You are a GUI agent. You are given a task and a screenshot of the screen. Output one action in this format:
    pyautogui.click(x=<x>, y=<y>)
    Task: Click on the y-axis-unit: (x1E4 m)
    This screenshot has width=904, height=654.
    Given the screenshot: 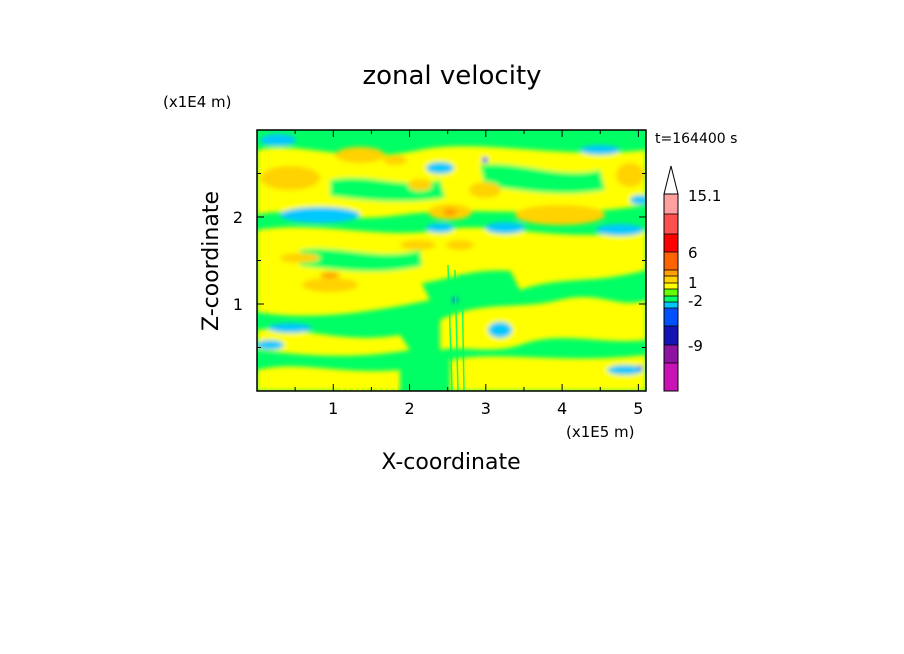 What is the action you would take?
    pyautogui.click(x=197, y=102)
    